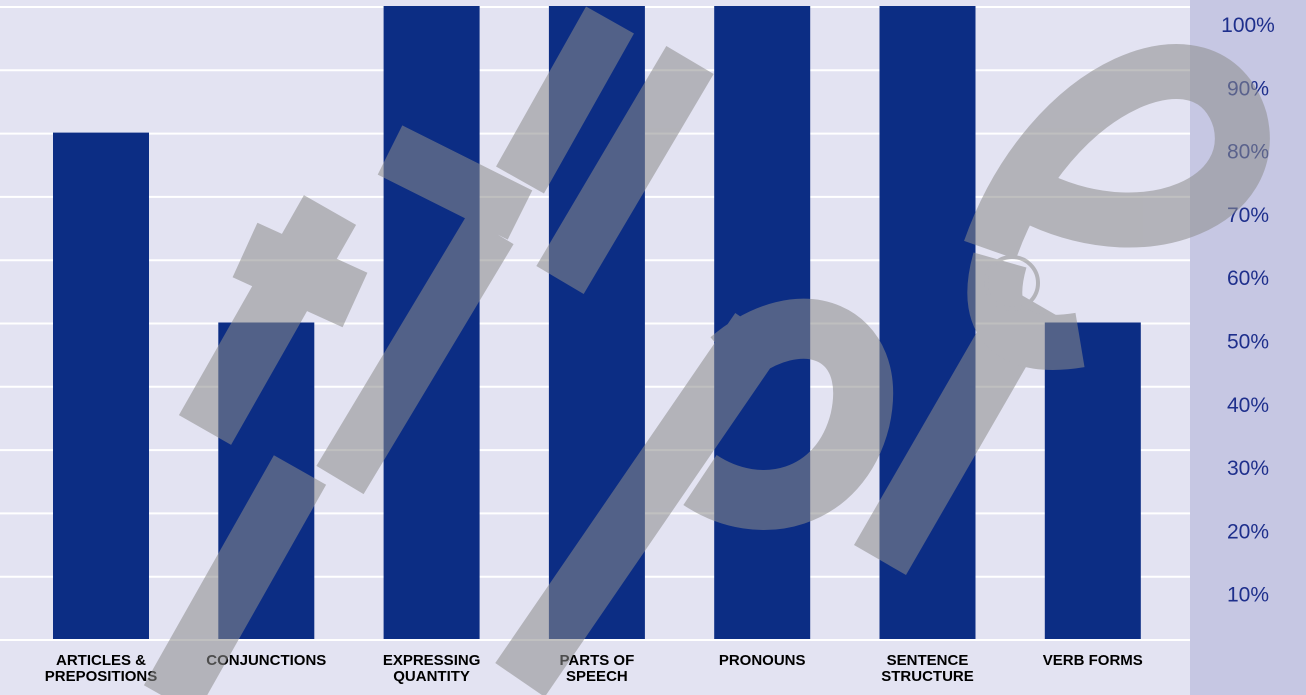  Describe the element at coordinates (1117, 207) in the screenshot. I see `watermark-letter-e` at that location.